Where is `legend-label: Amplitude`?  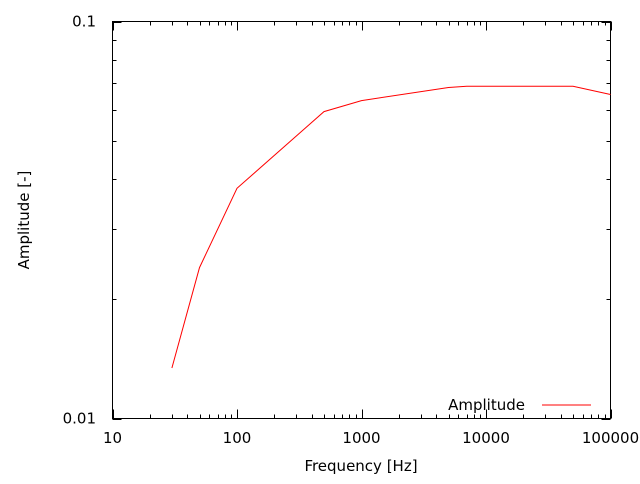
legend-label: Amplitude is located at coordinates (486, 405).